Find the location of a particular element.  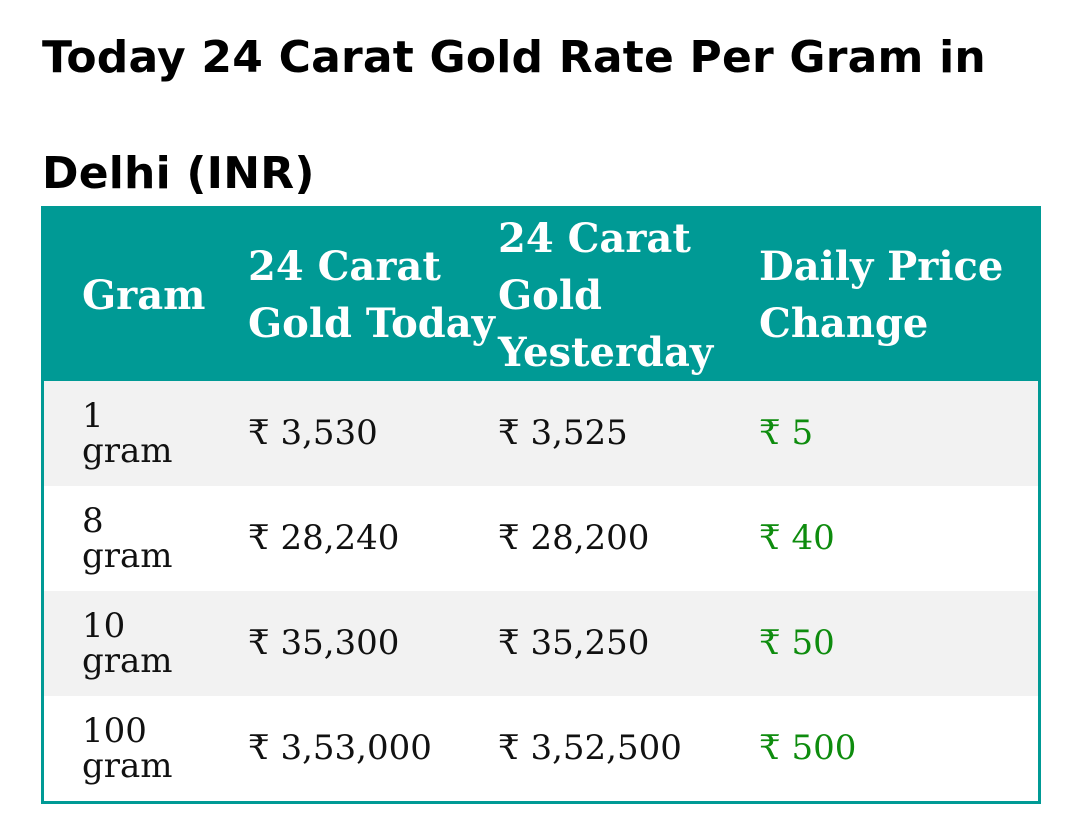

cell-gold-today: ₹ 28,240 is located at coordinates (324, 538).